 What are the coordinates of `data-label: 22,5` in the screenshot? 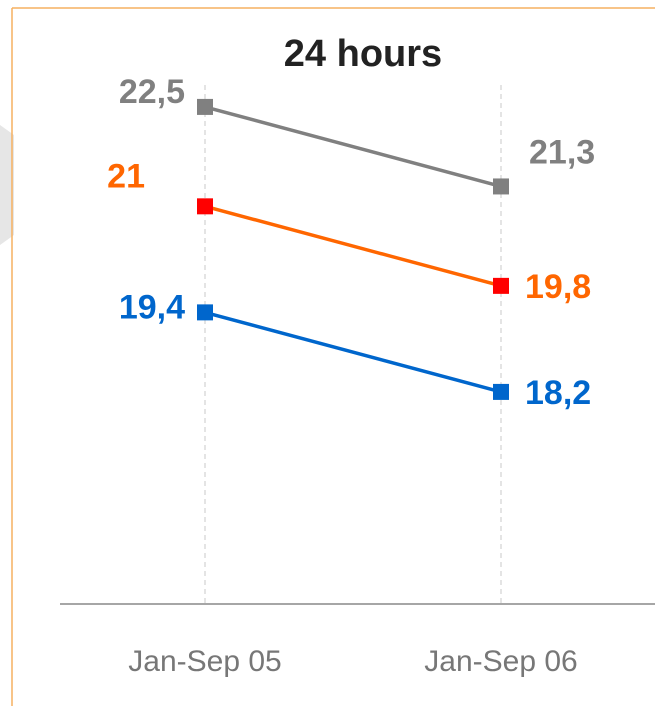 It's located at (152, 92).